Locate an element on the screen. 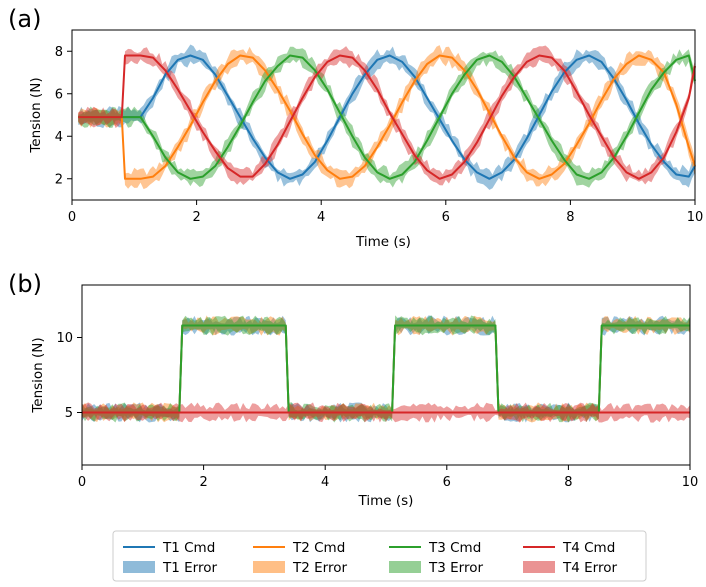 This screenshot has width=706, height=587. panel-b-x-ticks: 0 2 4 6 8 10 is located at coordinates (388, 477).